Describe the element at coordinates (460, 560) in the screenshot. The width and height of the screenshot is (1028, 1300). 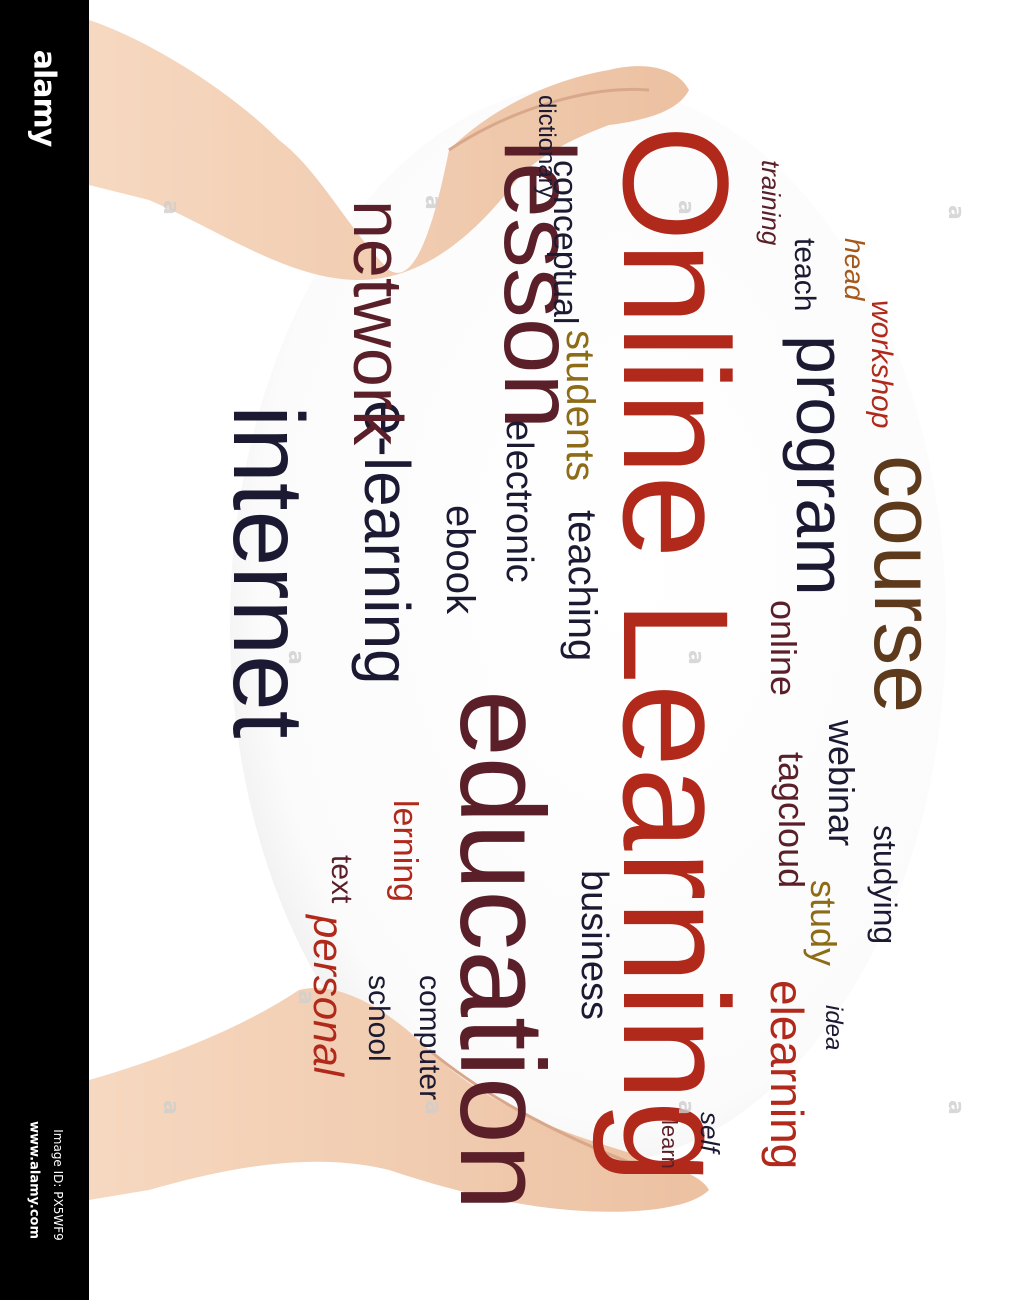
I see `word-ebook: ebook` at that location.